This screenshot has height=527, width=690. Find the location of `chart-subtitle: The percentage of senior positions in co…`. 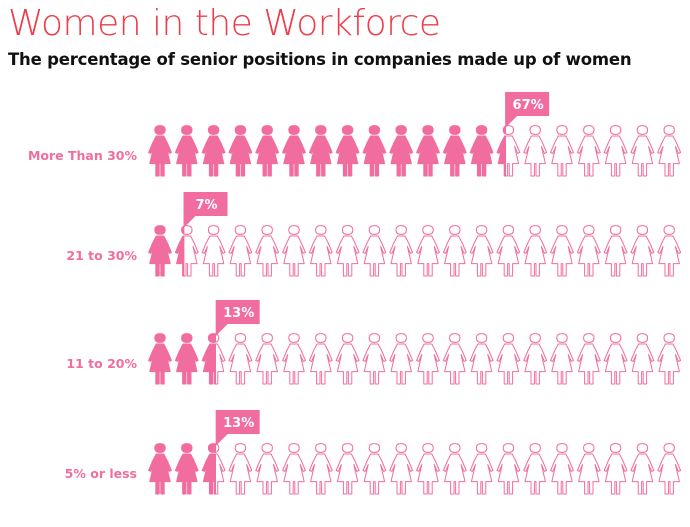

chart-subtitle: The percentage of senior positions in co… is located at coordinates (320, 59).